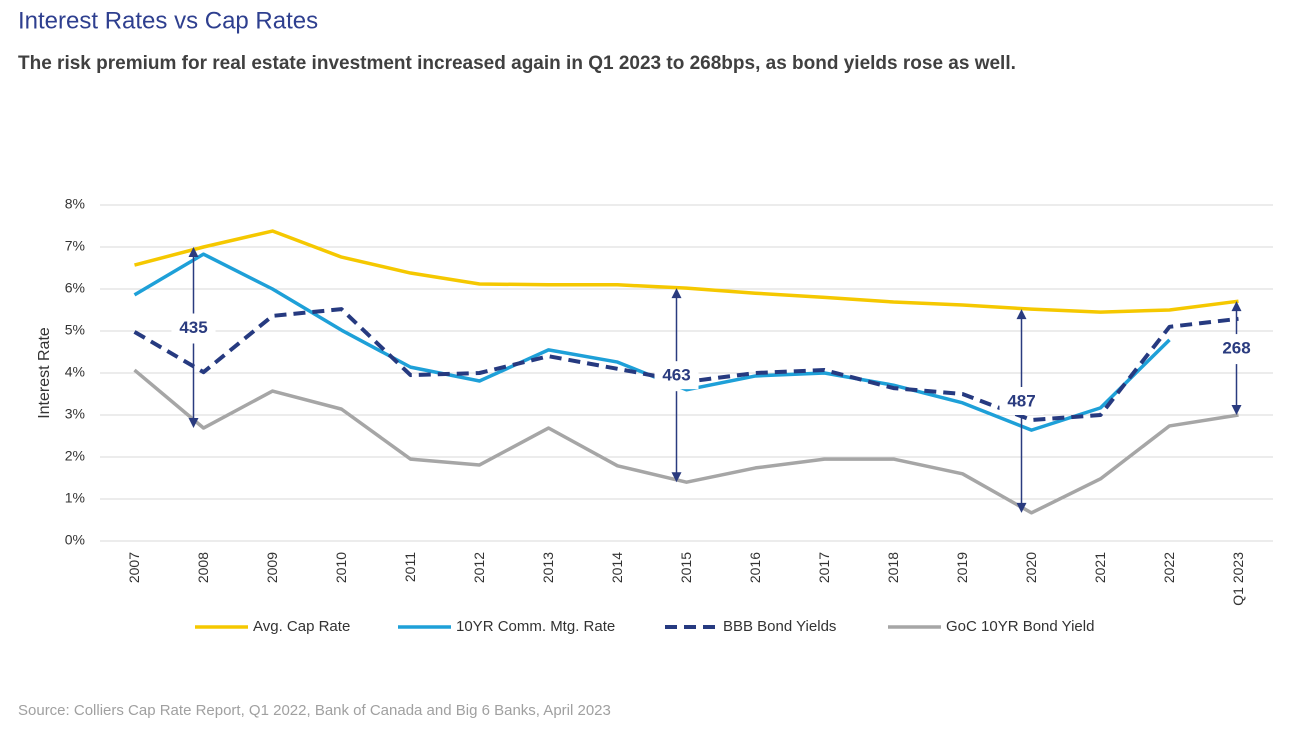 This screenshot has height=745, width=1304. Describe the element at coordinates (893, 567) in the screenshot. I see `x-tick-label: 2018` at that location.